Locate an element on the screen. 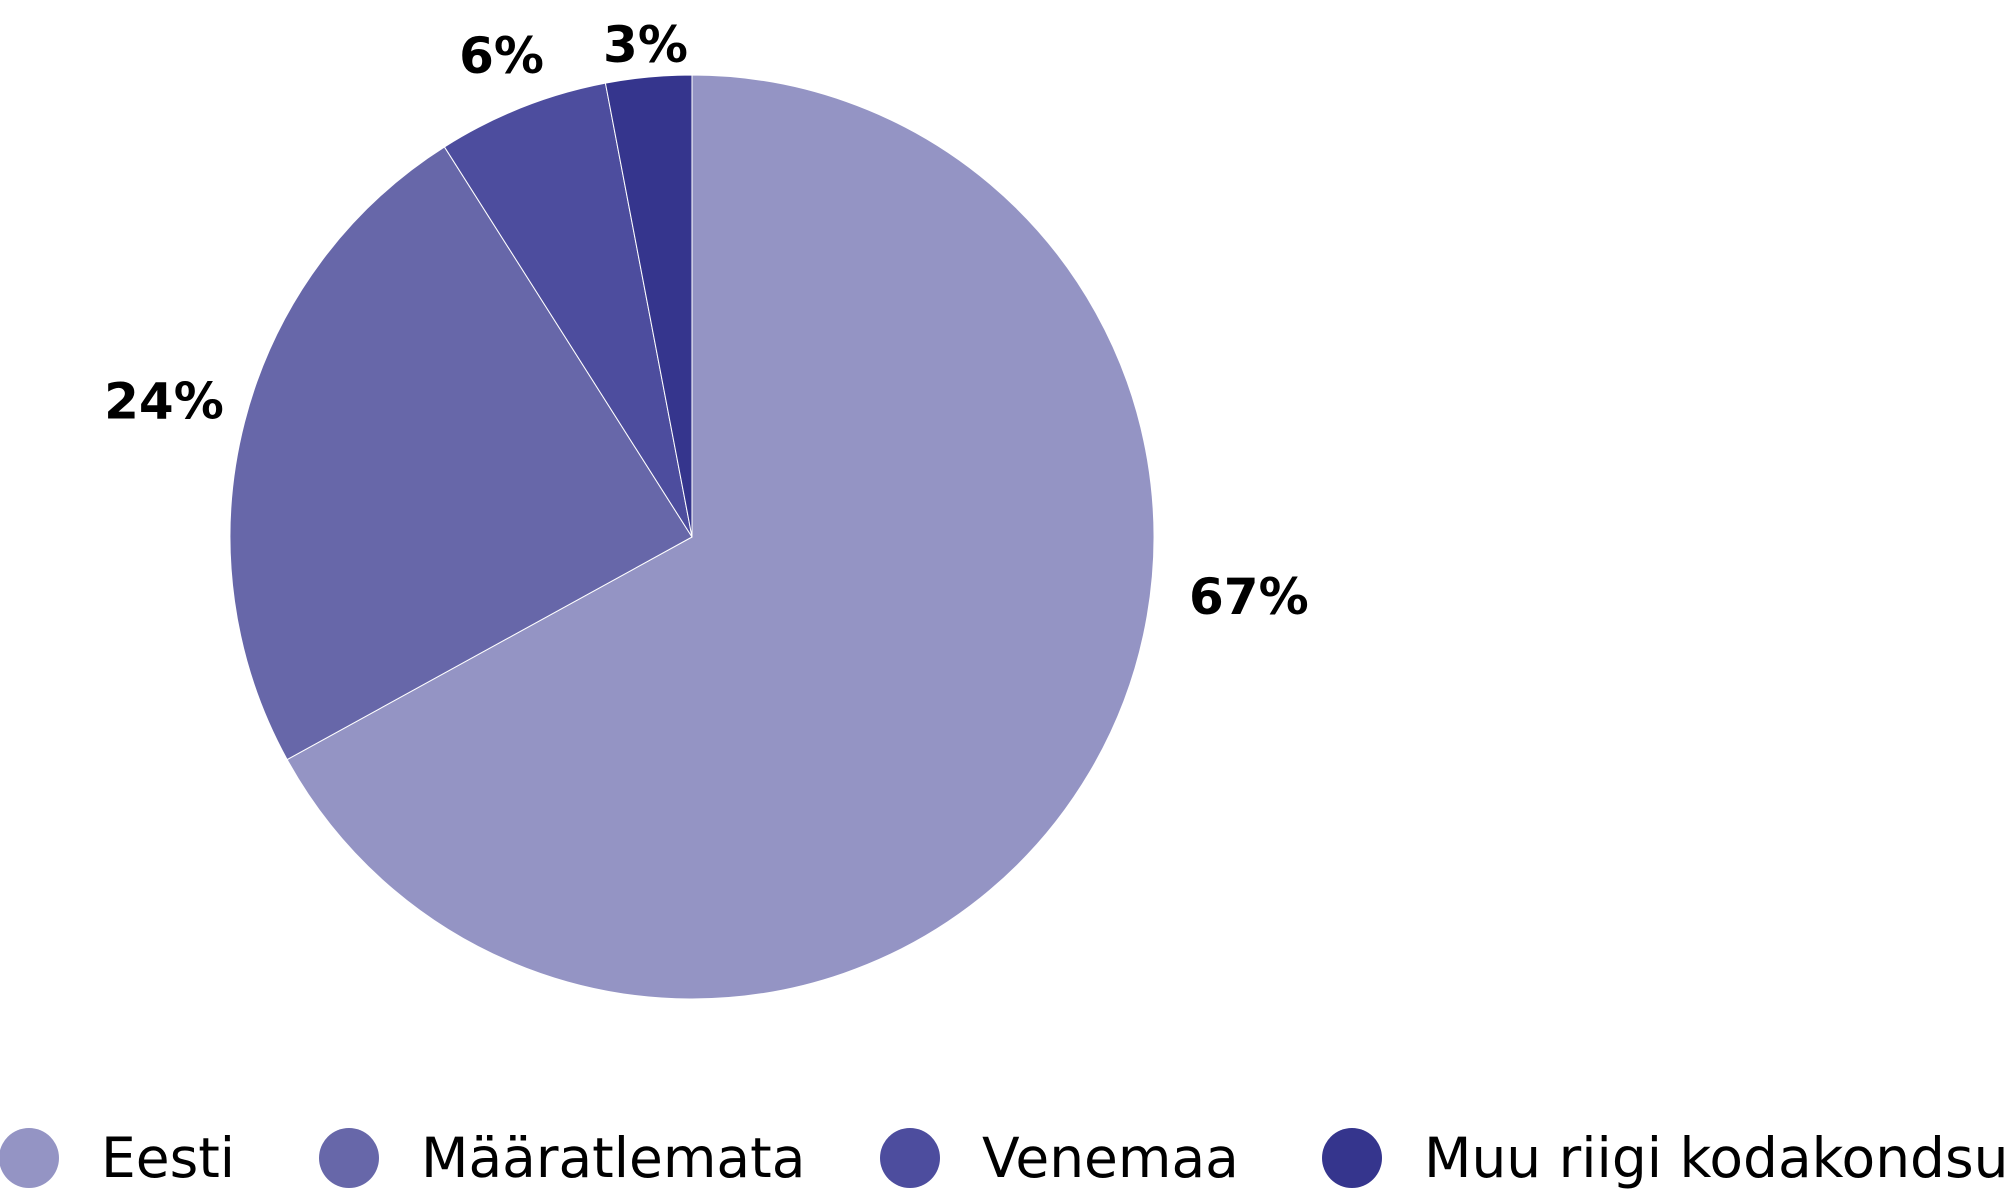 The width and height of the screenshot is (2011, 1191). slice-label: 67% is located at coordinates (1249, 597).